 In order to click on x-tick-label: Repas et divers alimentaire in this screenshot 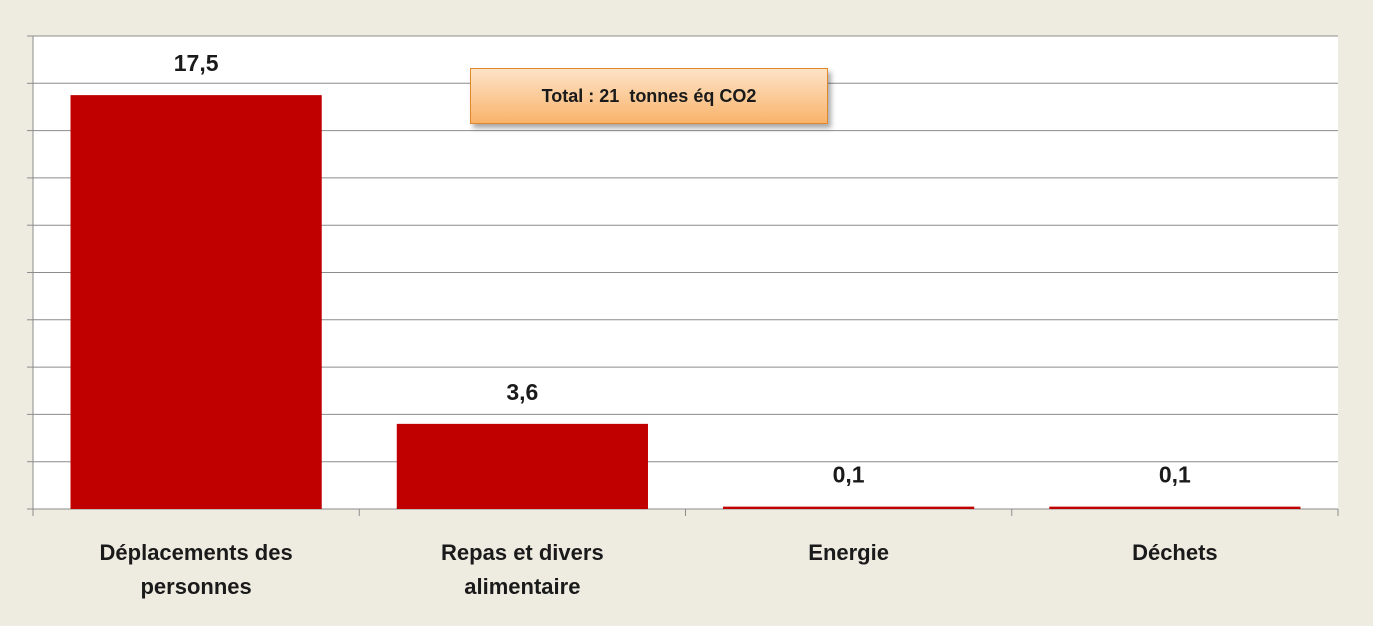, I will do `click(522, 569)`.